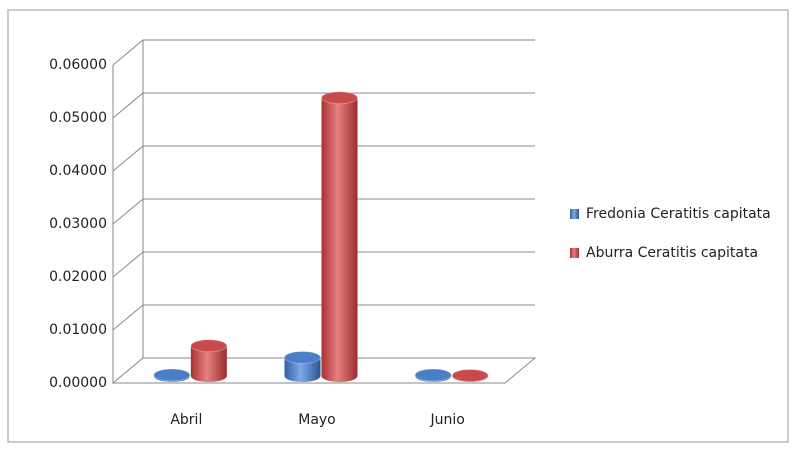 This screenshot has width=794, height=450. Describe the element at coordinates (78, 383) in the screenshot. I see `y-tick-label: 0.00000` at that location.